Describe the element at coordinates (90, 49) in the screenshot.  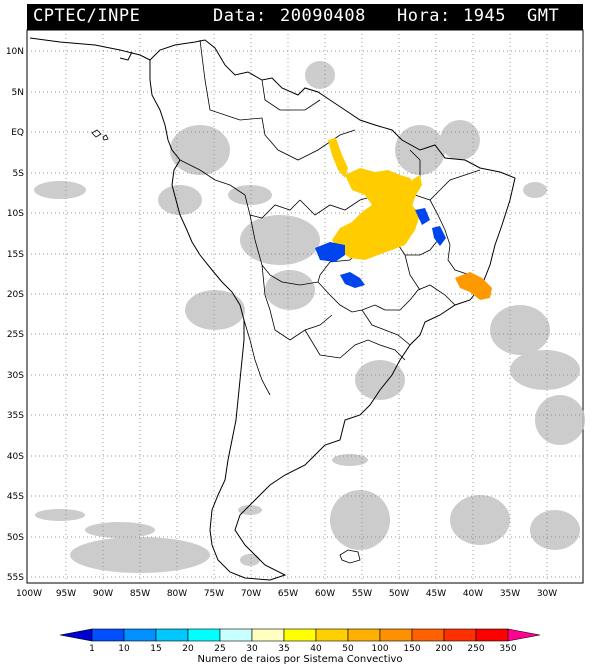
I see `central-america-coastline` at that location.